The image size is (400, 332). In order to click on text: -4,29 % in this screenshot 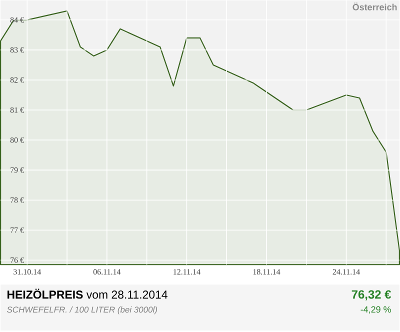, I will do `click(375, 310)`.